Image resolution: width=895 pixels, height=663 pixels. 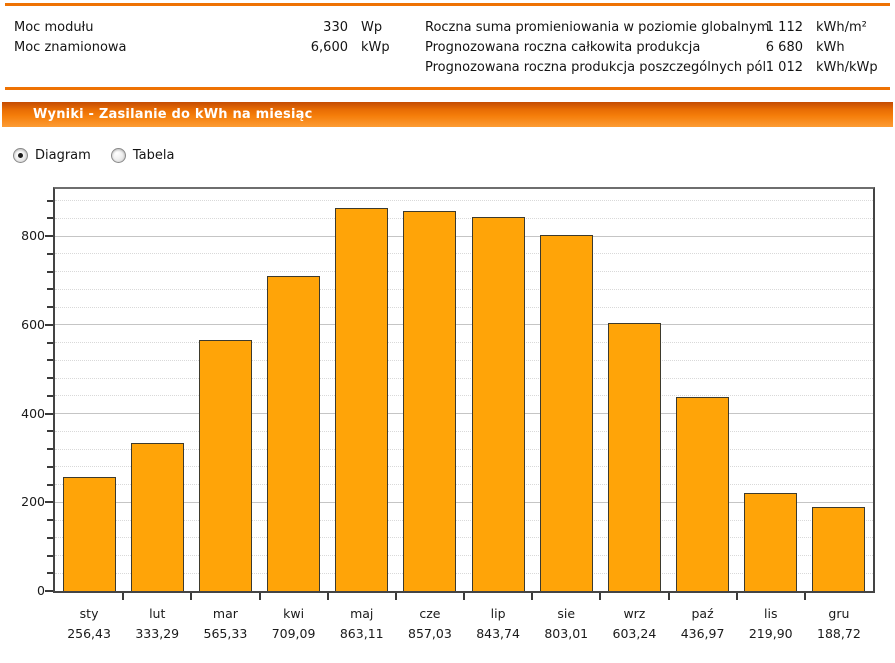 What do you see at coordinates (89, 633) in the screenshot?
I see `value-label: 256,43` at bounding box center [89, 633].